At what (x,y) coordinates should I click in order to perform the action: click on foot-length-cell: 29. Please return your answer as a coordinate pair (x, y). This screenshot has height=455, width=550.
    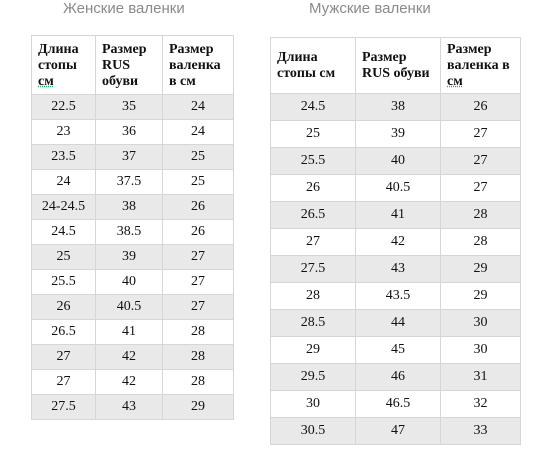
    Looking at the image, I should click on (313, 350).